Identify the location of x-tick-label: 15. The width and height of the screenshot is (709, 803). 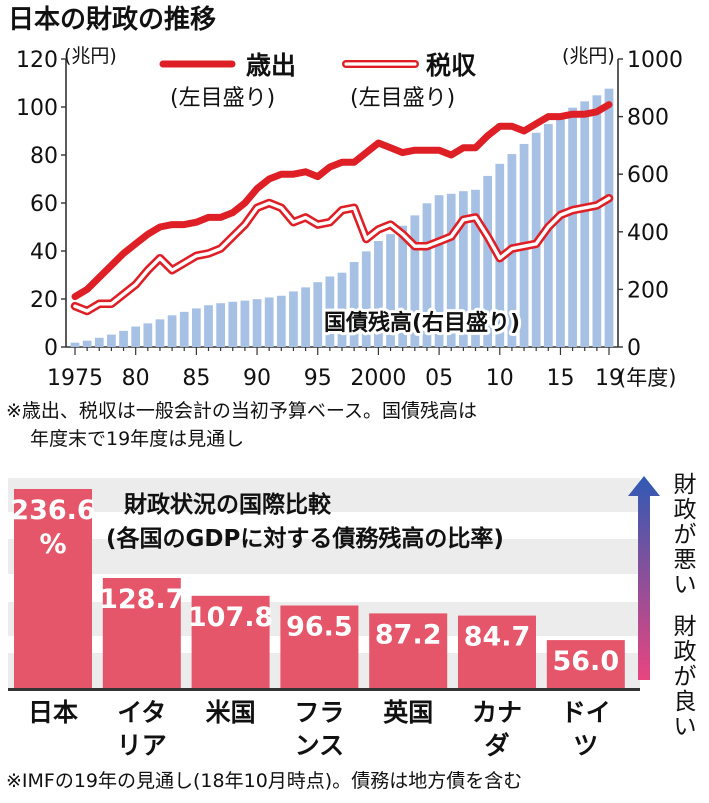
(560, 378).